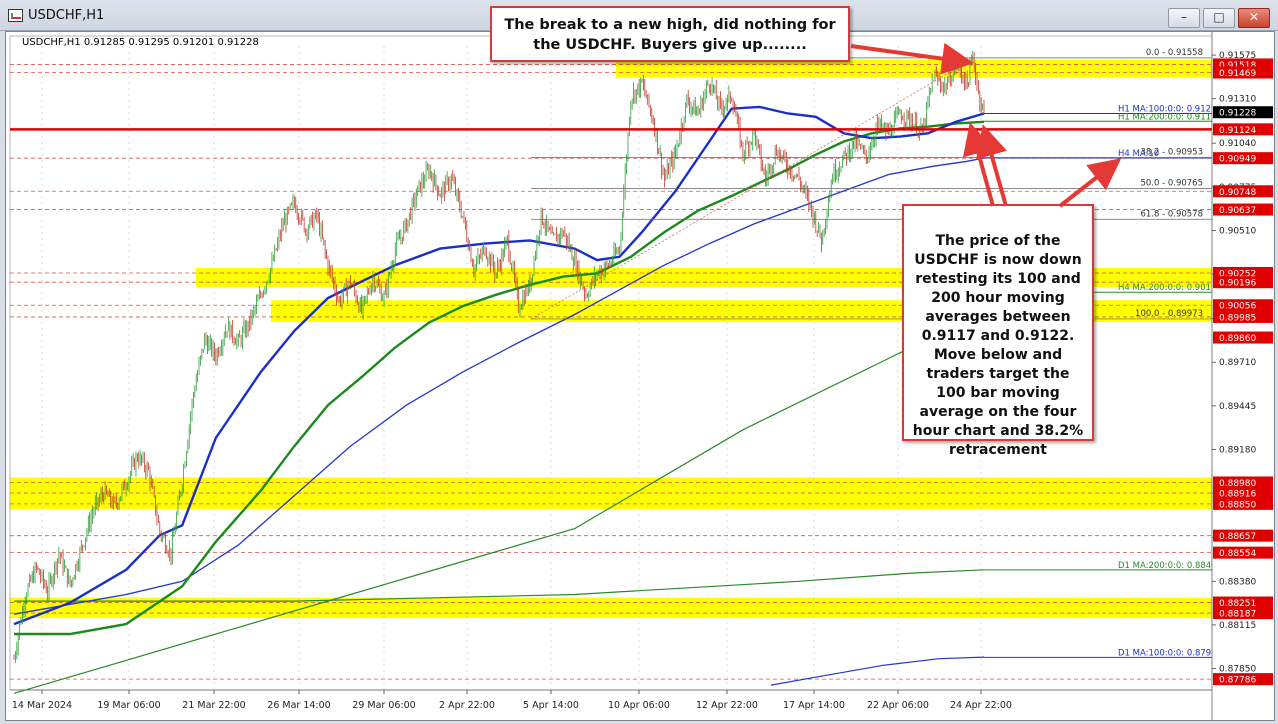 Image resolution: width=1278 pixels, height=724 pixels. I want to click on price-tick-label: 0.88115, so click(1237, 626).